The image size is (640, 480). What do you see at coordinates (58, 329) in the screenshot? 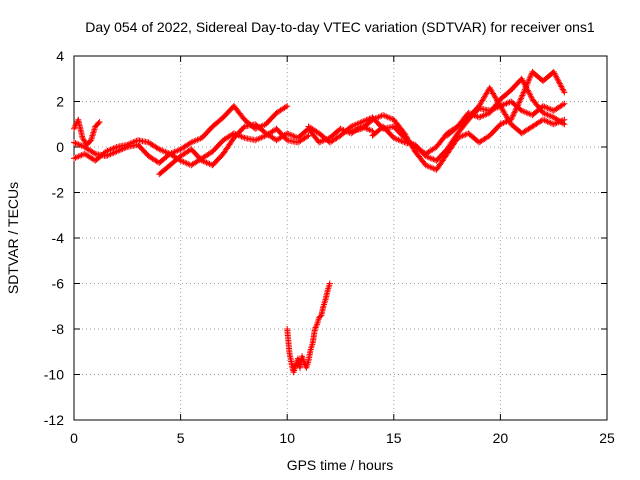
I see `y-tick-label: -8` at bounding box center [58, 329].